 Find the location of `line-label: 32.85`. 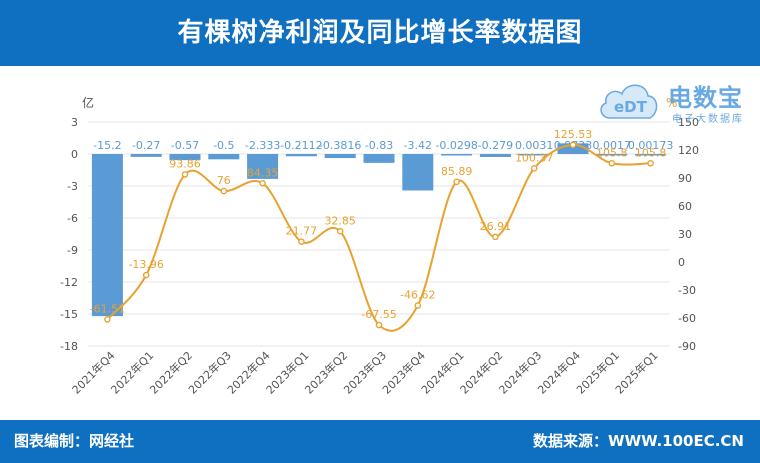

line-label: 32.85 is located at coordinates (340, 220).